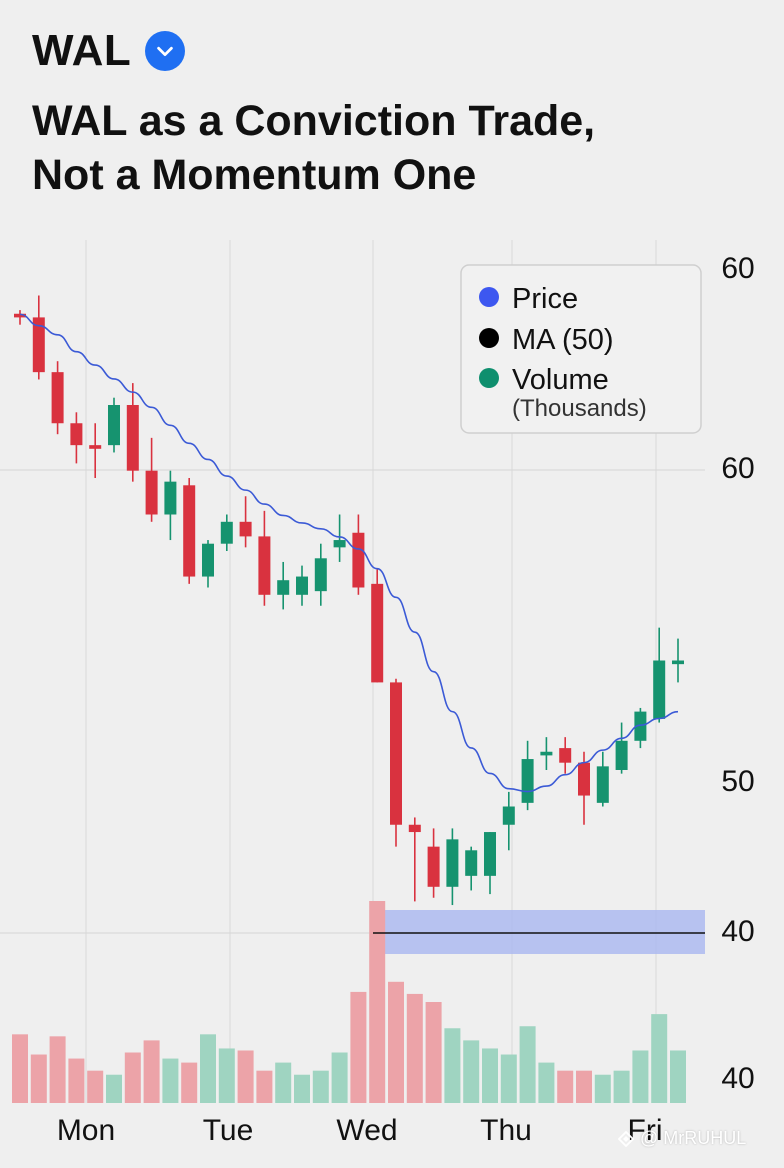 The height and width of the screenshot is (1168, 784). Describe the element at coordinates (360, 1130) in the screenshot. I see `x-axis-labels: Mon Tue Wed Thu Fri` at that location.